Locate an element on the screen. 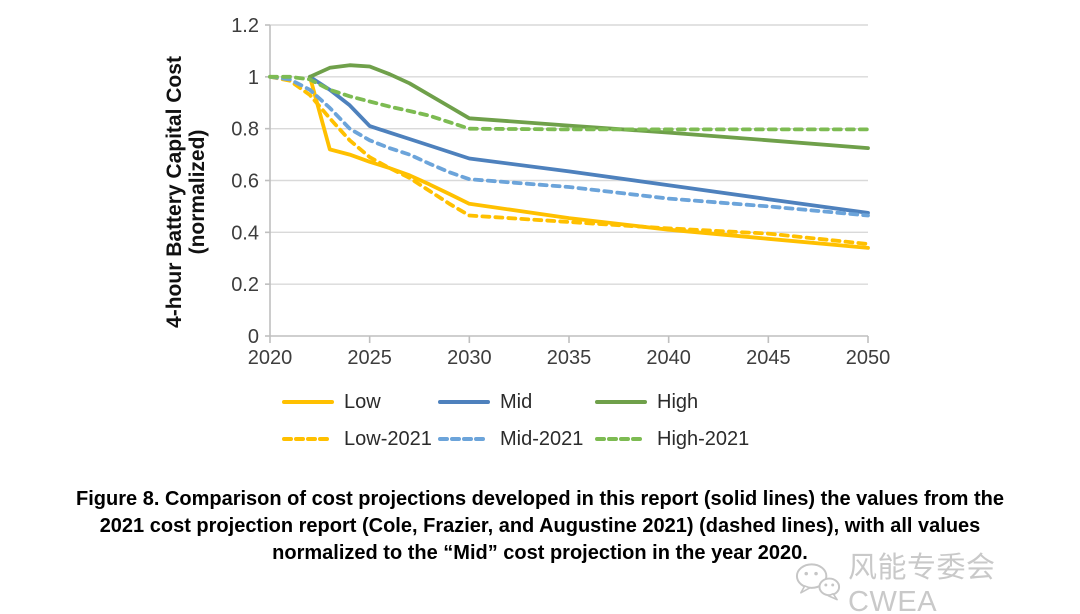  legend-label-mid-2021: Mid-2021 is located at coordinates (542, 438).